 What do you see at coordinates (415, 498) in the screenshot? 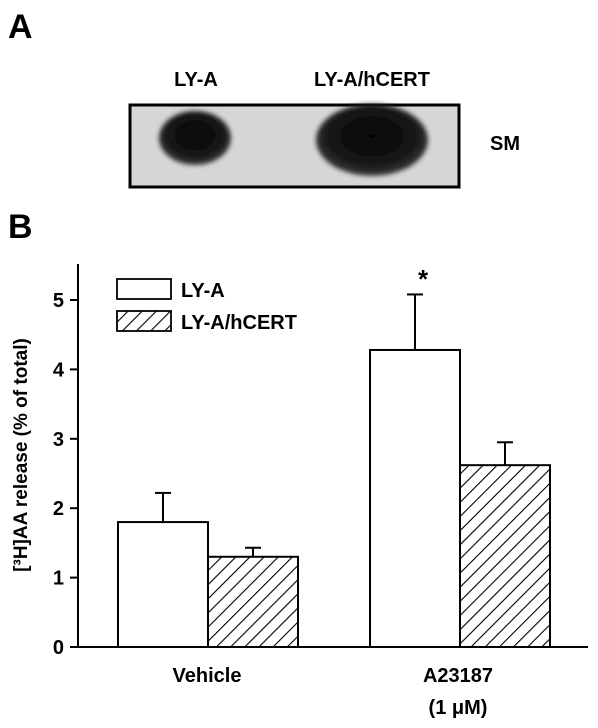
I see `bar-ly-a-a23187` at bounding box center [415, 498].